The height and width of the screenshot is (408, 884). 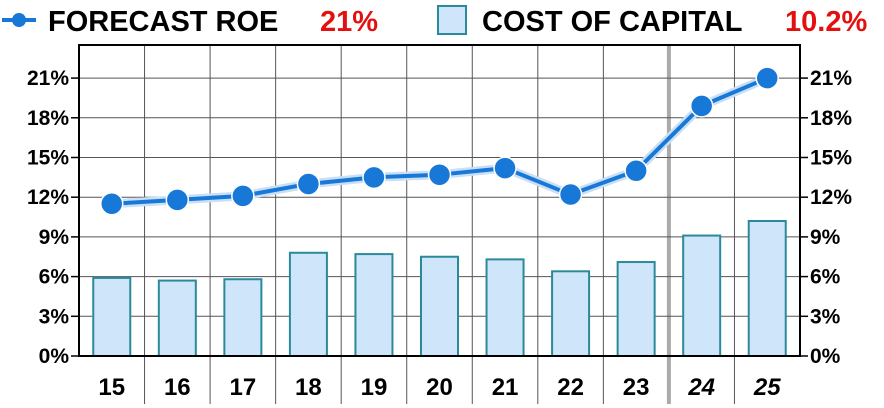 I want to click on y-tick-label-right: 15%, so click(x=831, y=157).